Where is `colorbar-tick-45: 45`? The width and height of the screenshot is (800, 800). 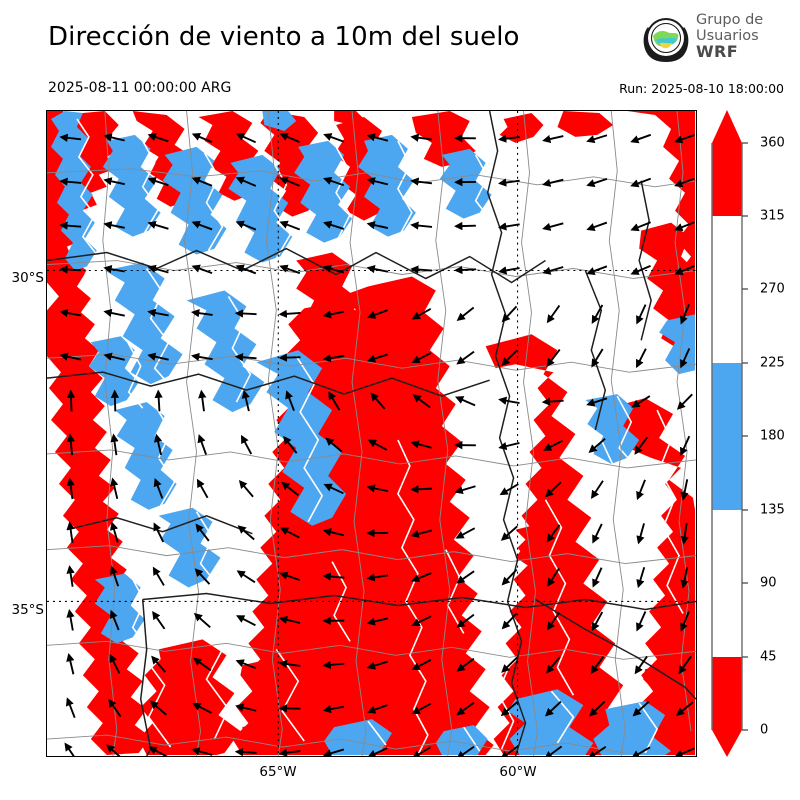
colorbar-tick-45: 45 is located at coordinates (768, 657).